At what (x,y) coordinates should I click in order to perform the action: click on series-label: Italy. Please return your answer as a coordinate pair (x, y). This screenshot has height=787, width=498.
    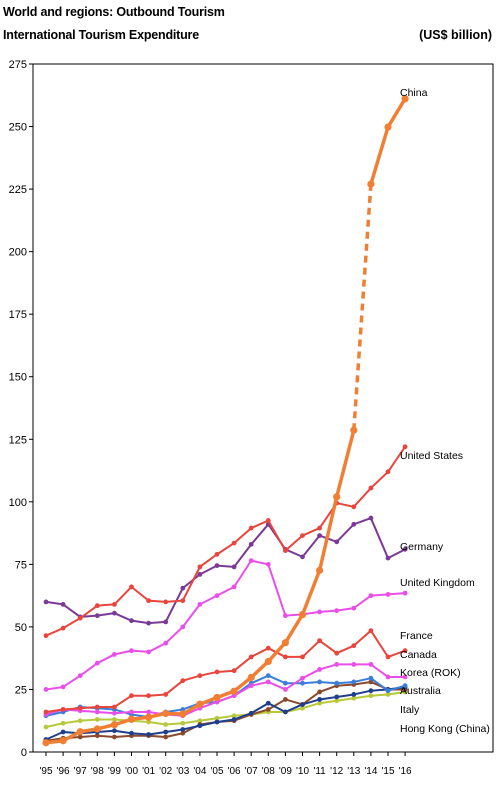
    Looking at the image, I should click on (410, 710).